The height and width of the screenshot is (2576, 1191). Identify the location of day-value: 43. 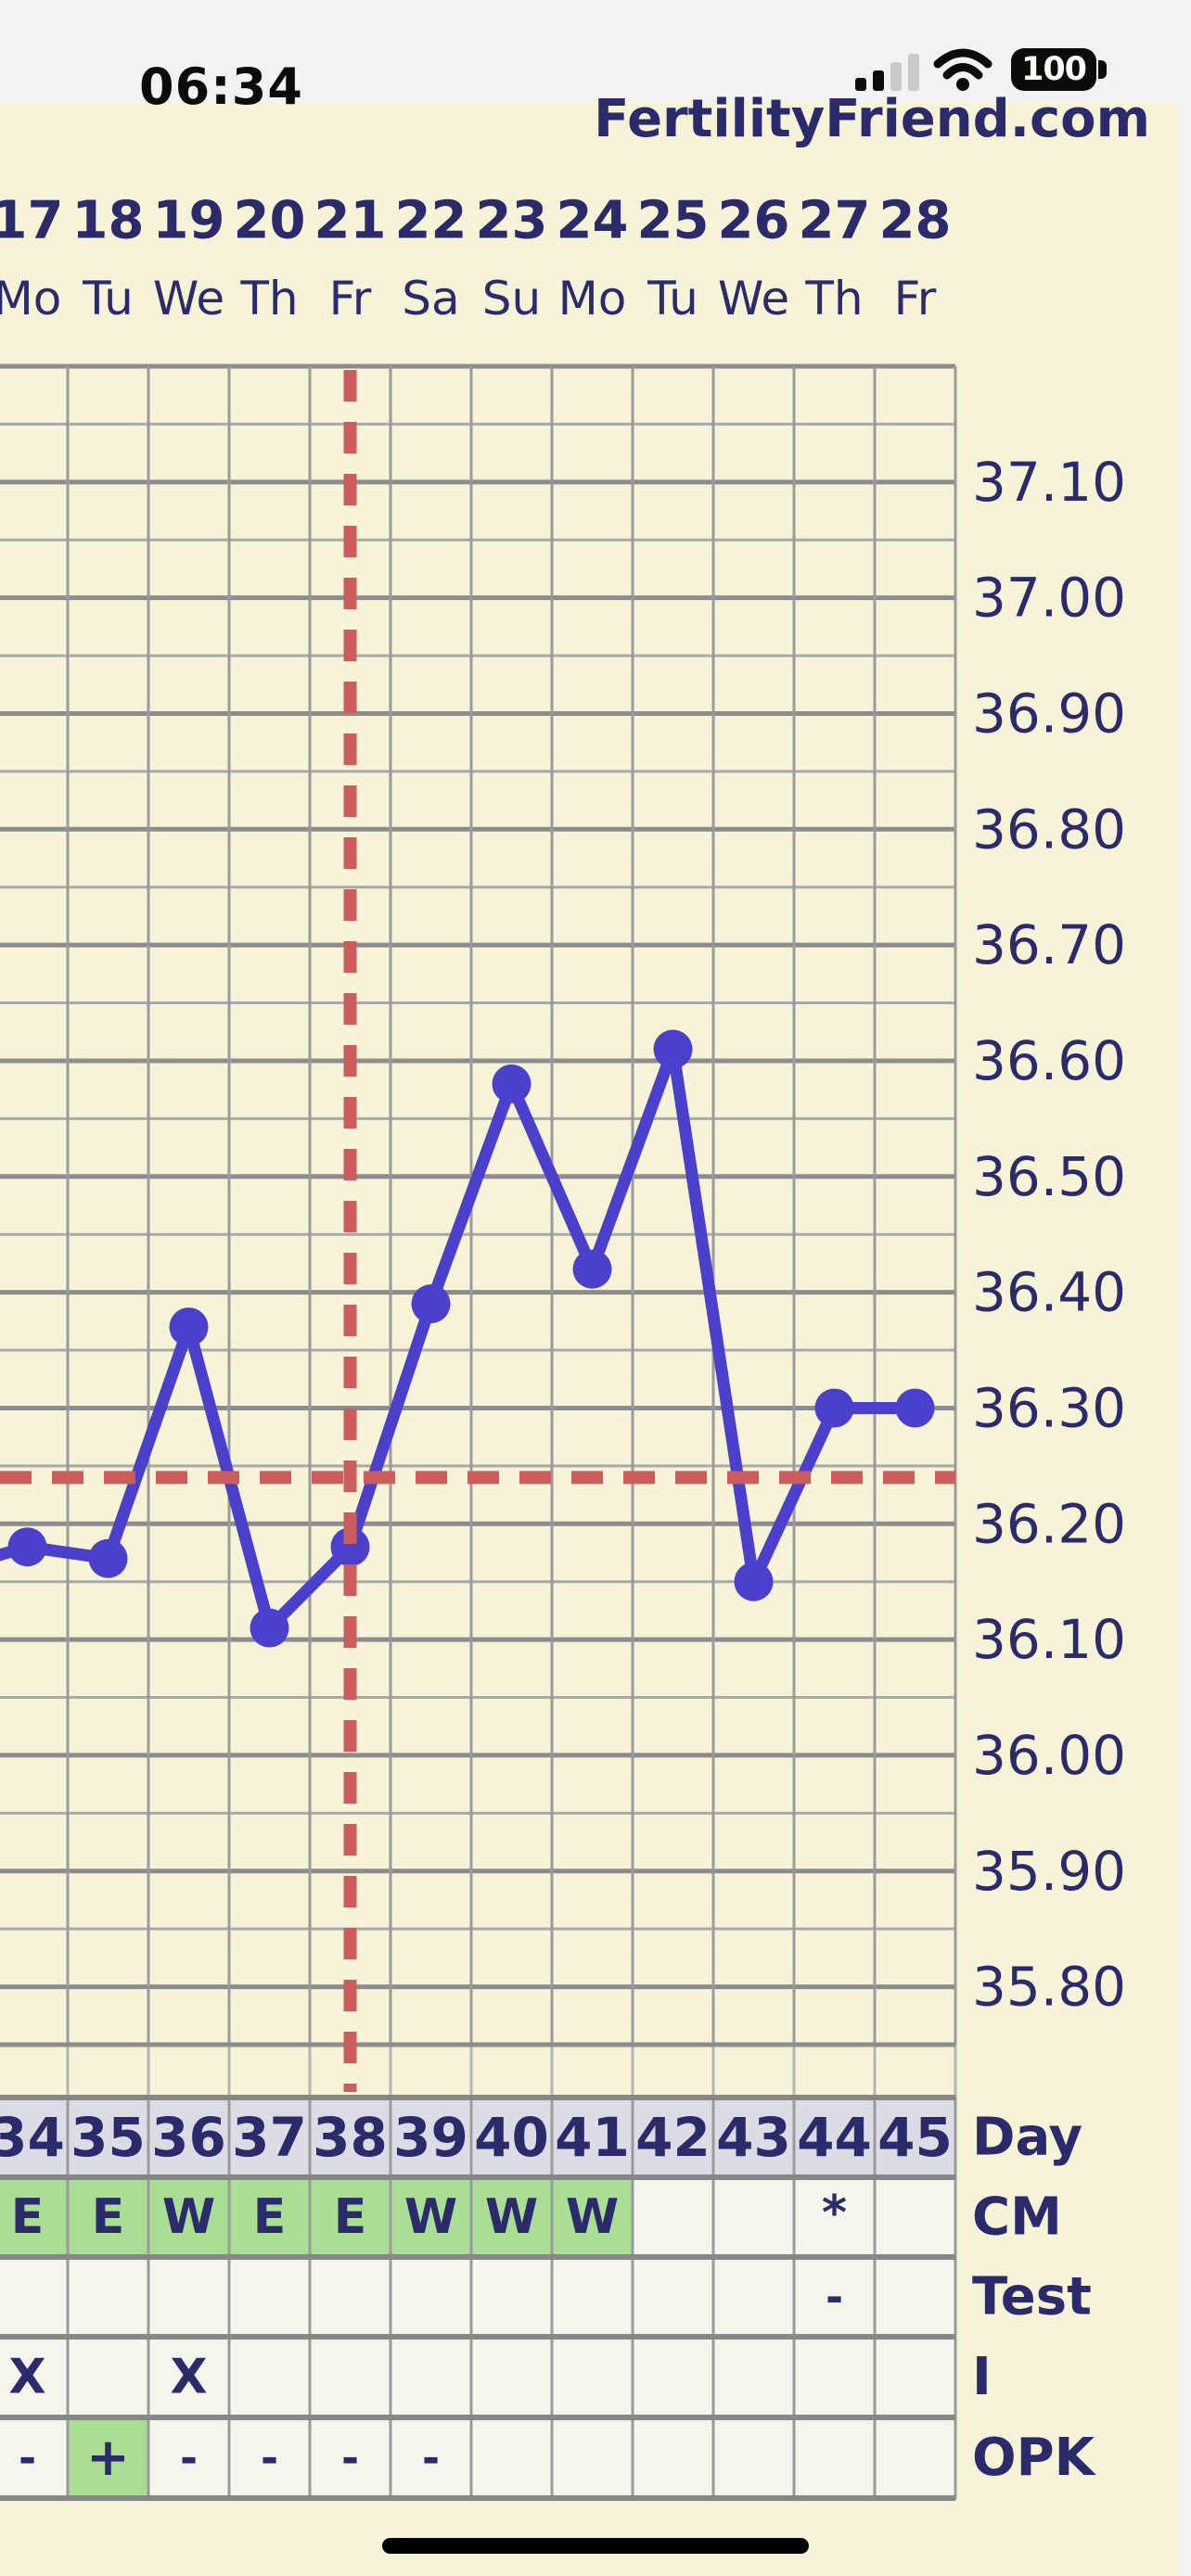
(753, 2138).